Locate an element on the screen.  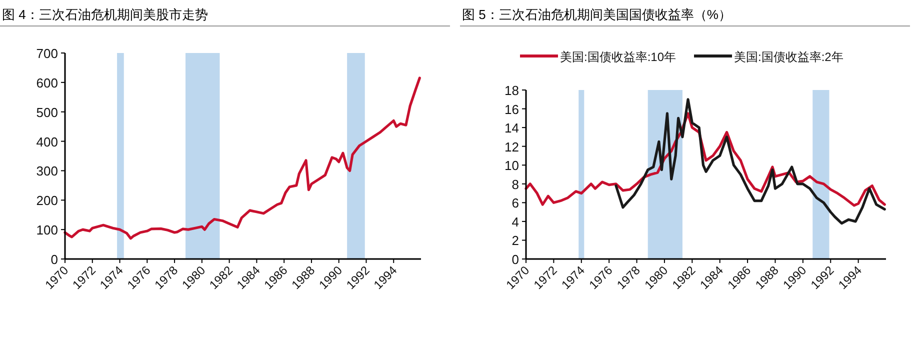
y-tick-label: 12 is located at coordinates (511, 146).